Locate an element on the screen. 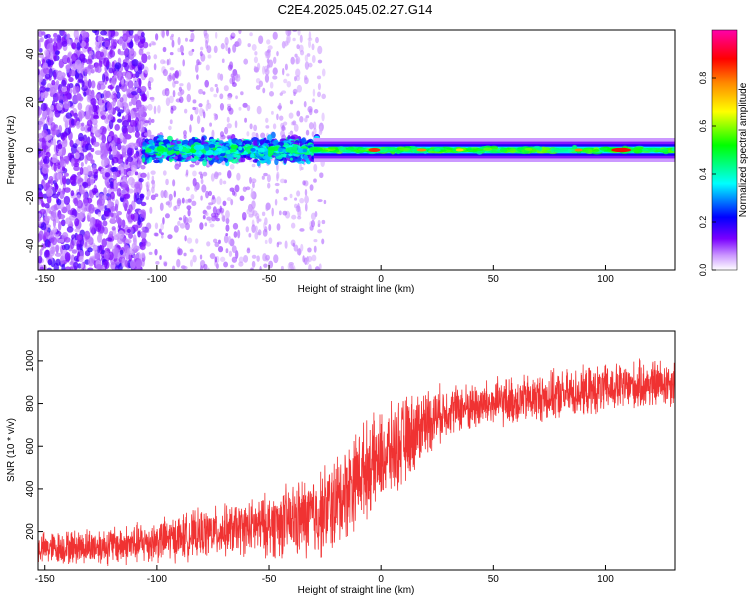  spectrogram-x-tick-label: -50 is located at coordinates (269, 279).